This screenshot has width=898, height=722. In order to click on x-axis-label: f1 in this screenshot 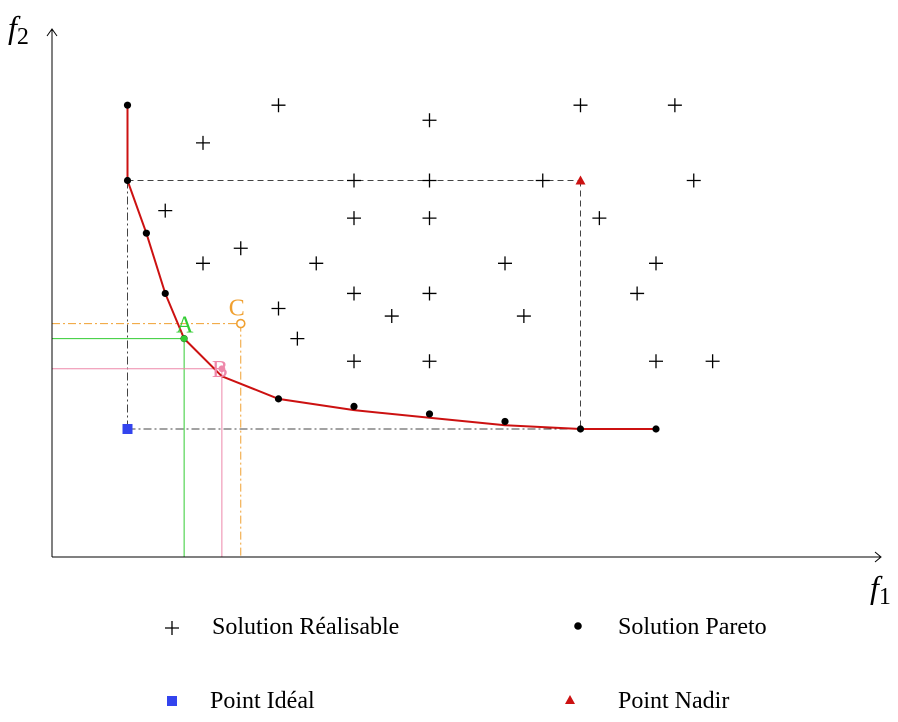, I will do `click(880, 589)`.